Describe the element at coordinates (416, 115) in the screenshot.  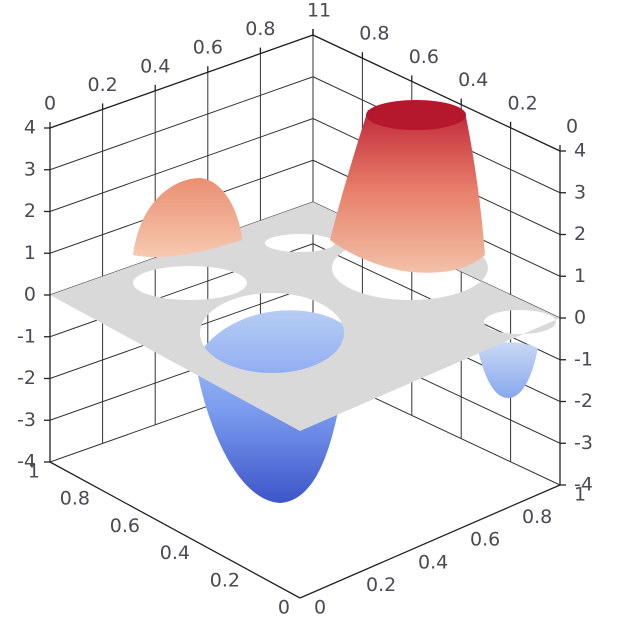
I see `peak-top` at that location.